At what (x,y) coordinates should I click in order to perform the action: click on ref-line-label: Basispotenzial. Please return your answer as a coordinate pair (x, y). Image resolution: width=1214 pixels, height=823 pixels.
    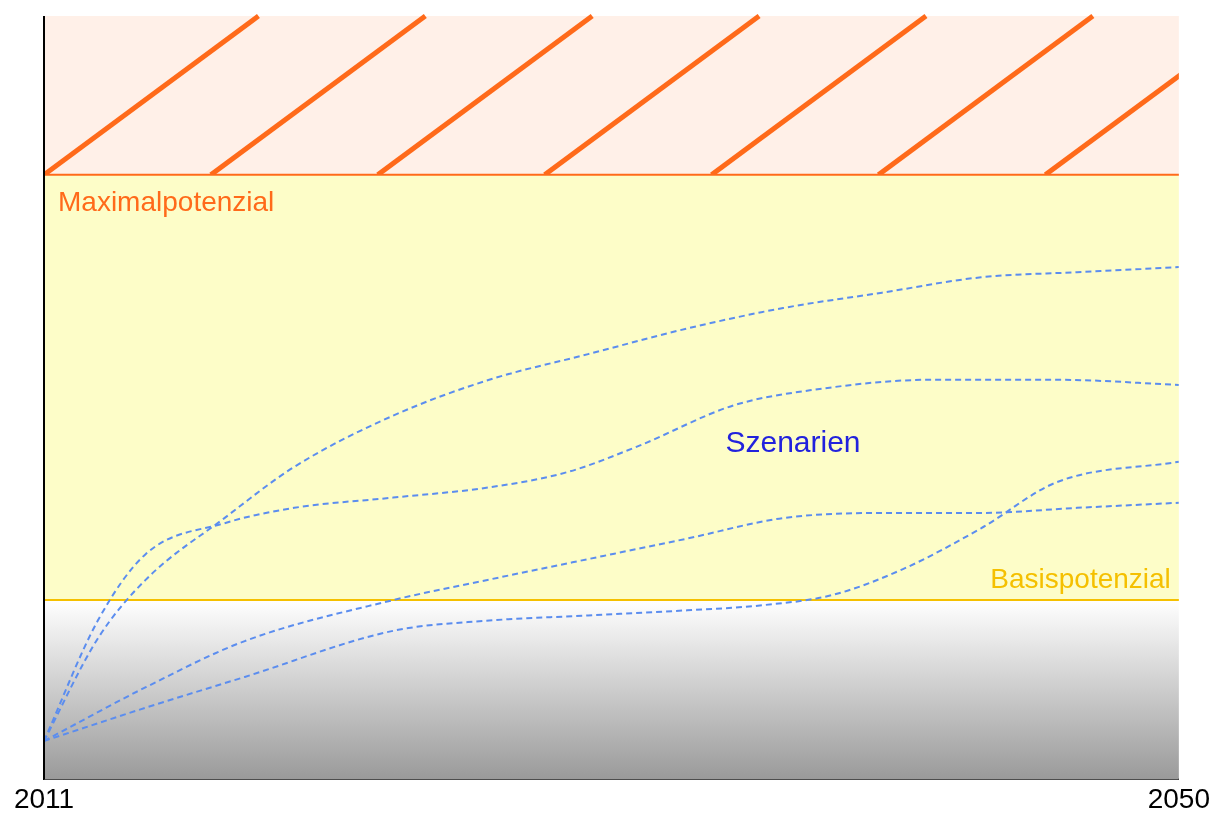
    Looking at the image, I should click on (1080, 578).